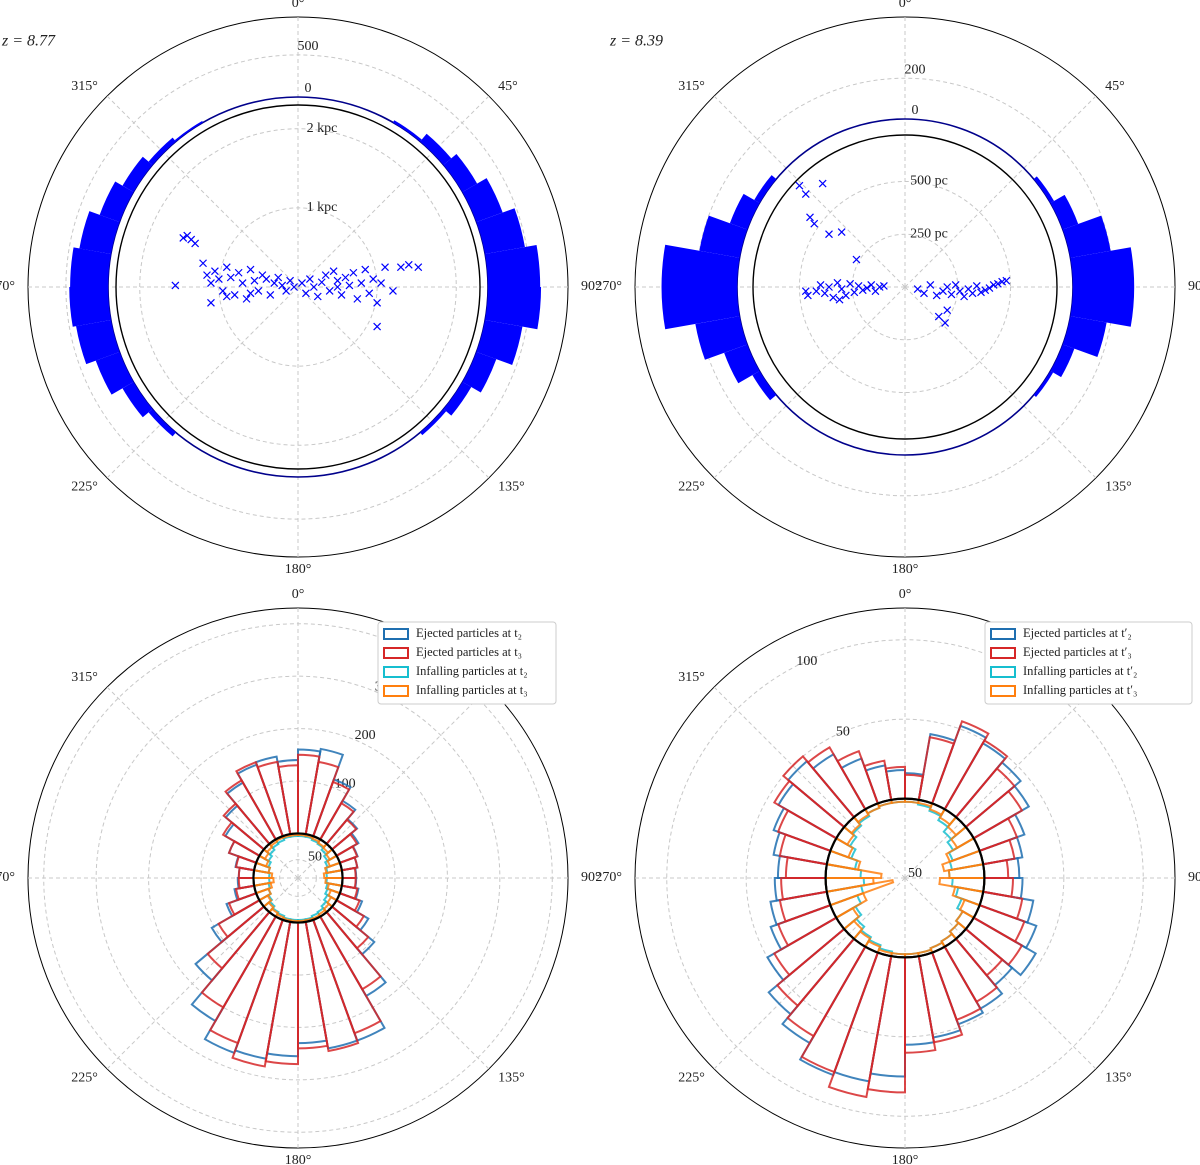 The height and width of the screenshot is (1165, 1200). What do you see at coordinates (843, 732) in the screenshot?
I see `r-tick-label: 50` at bounding box center [843, 732].